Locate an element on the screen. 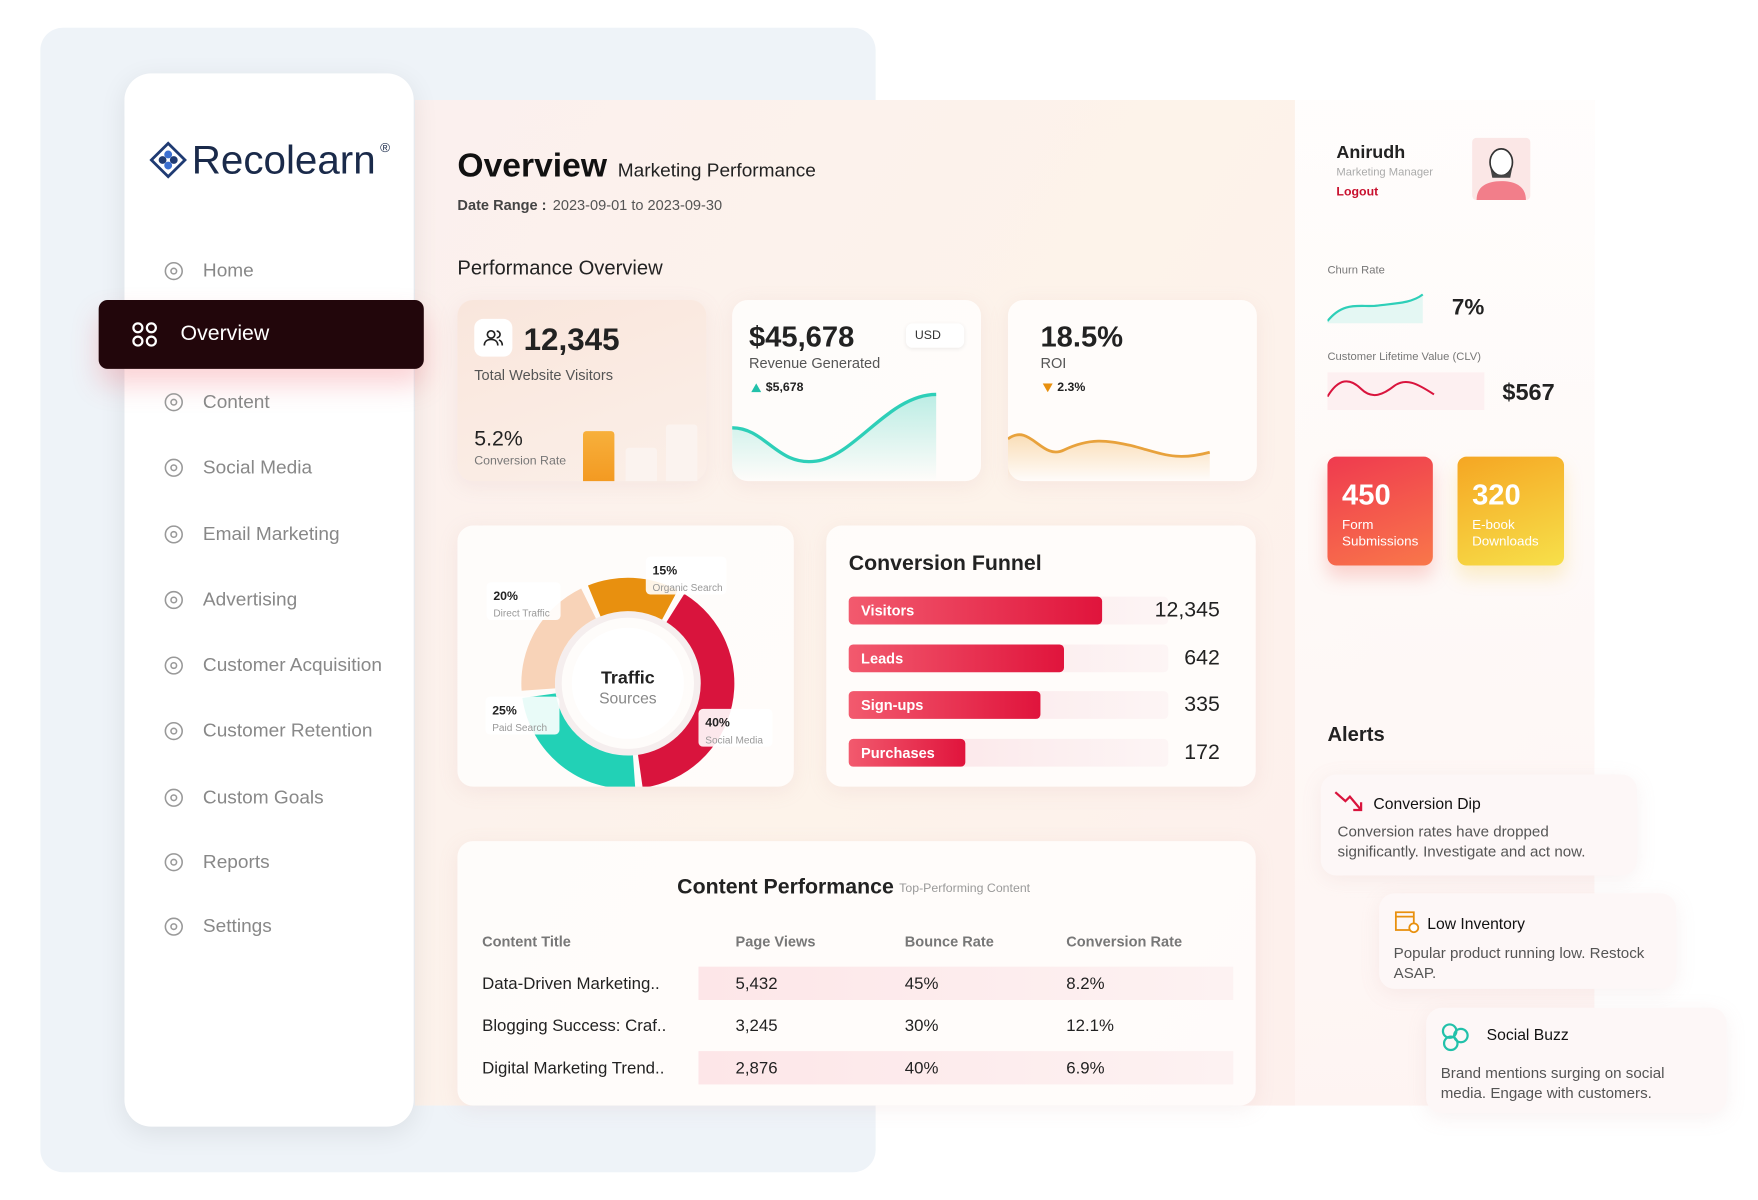 Image resolution: width=1758 pixels, height=1200 pixels. clv-sparkline is located at coordinates (1406, 391).